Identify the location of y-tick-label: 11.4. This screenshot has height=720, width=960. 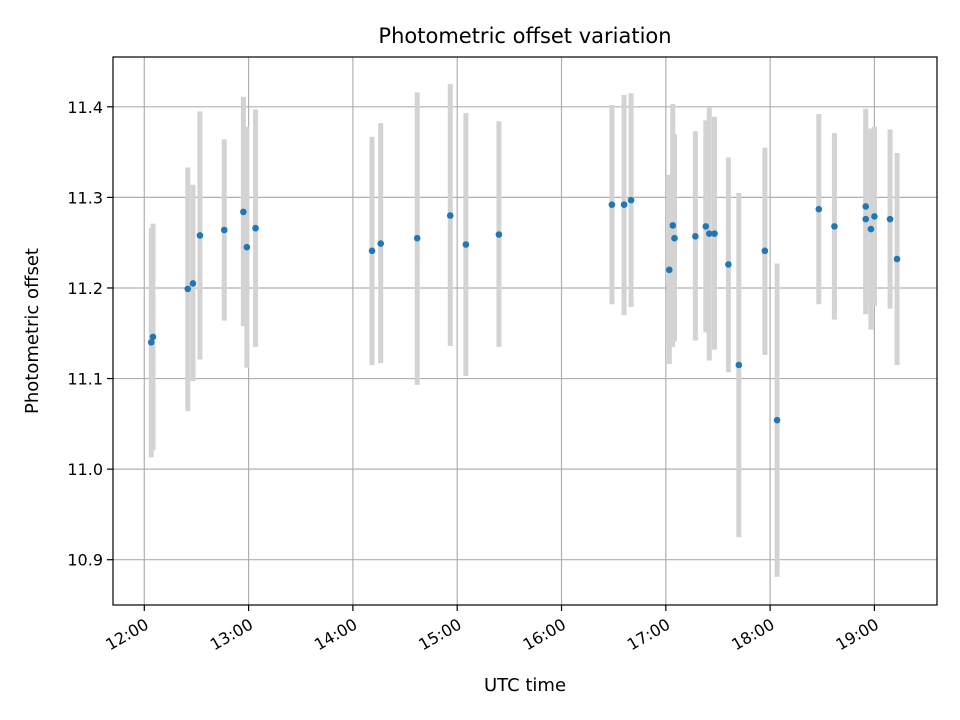
(85, 107).